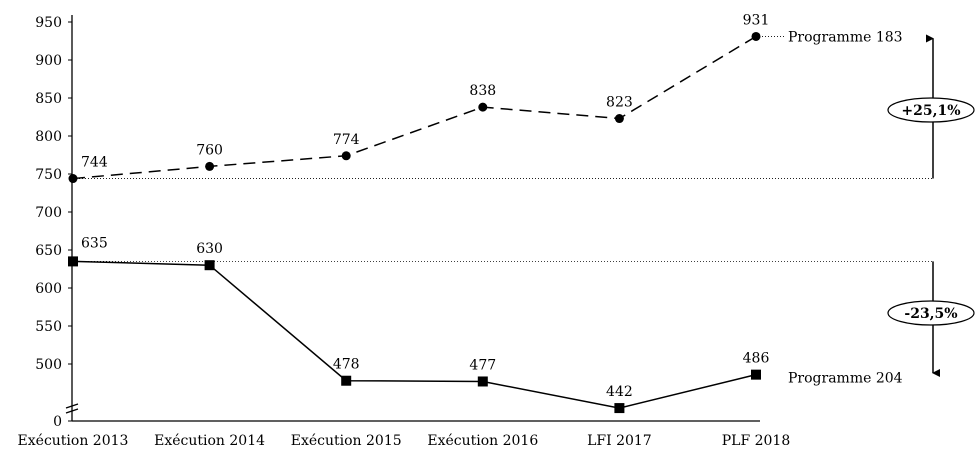 The width and height of the screenshot is (979, 467). Describe the element at coordinates (57, 422) in the screenshot. I see `y-tick-label: 0` at that location.